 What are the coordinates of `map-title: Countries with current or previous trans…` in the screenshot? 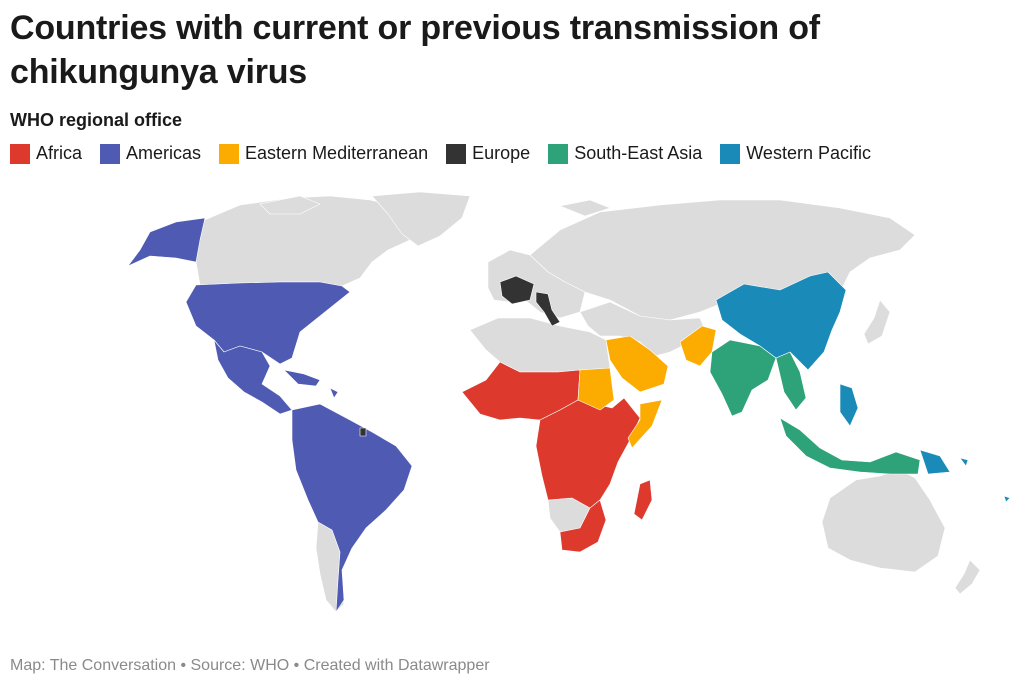 It's located at (415, 50).